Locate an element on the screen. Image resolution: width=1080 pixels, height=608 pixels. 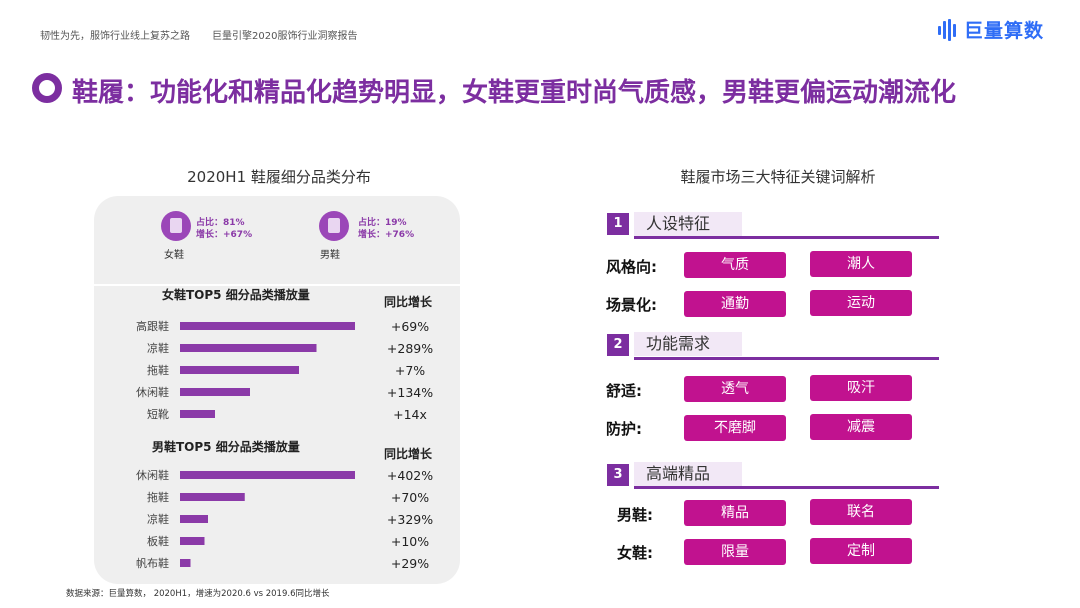
keyword-pill: 限量 is located at coordinates (735, 552).